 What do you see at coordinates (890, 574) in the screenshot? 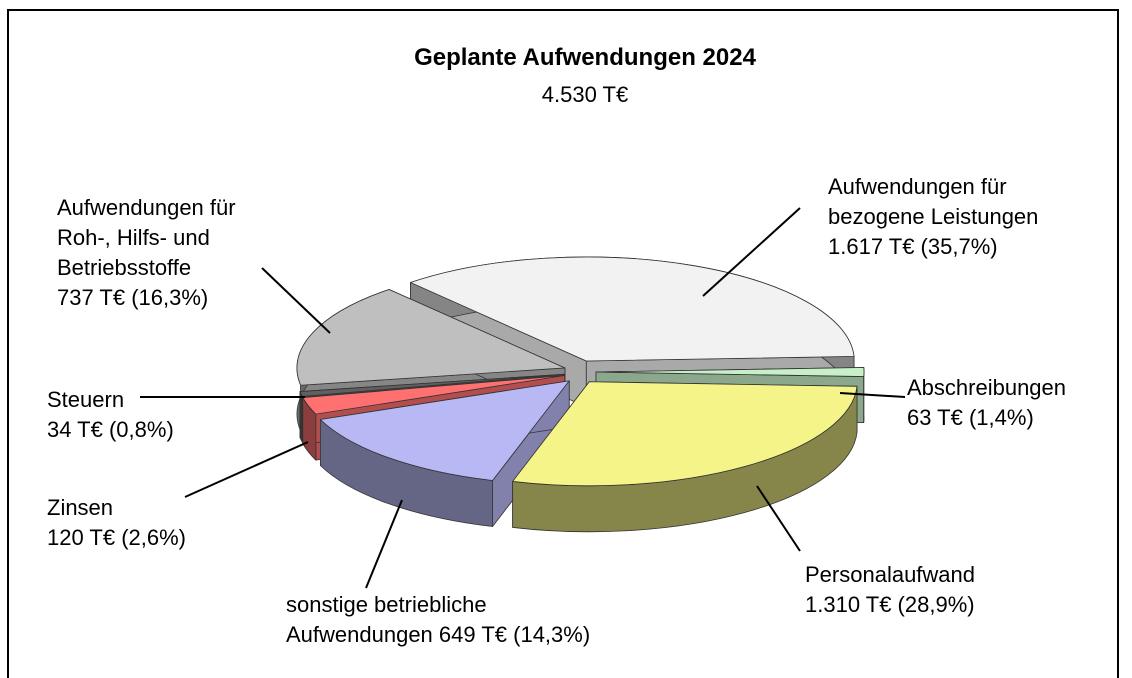
I see `category-label: Personalaufwand` at bounding box center [890, 574].